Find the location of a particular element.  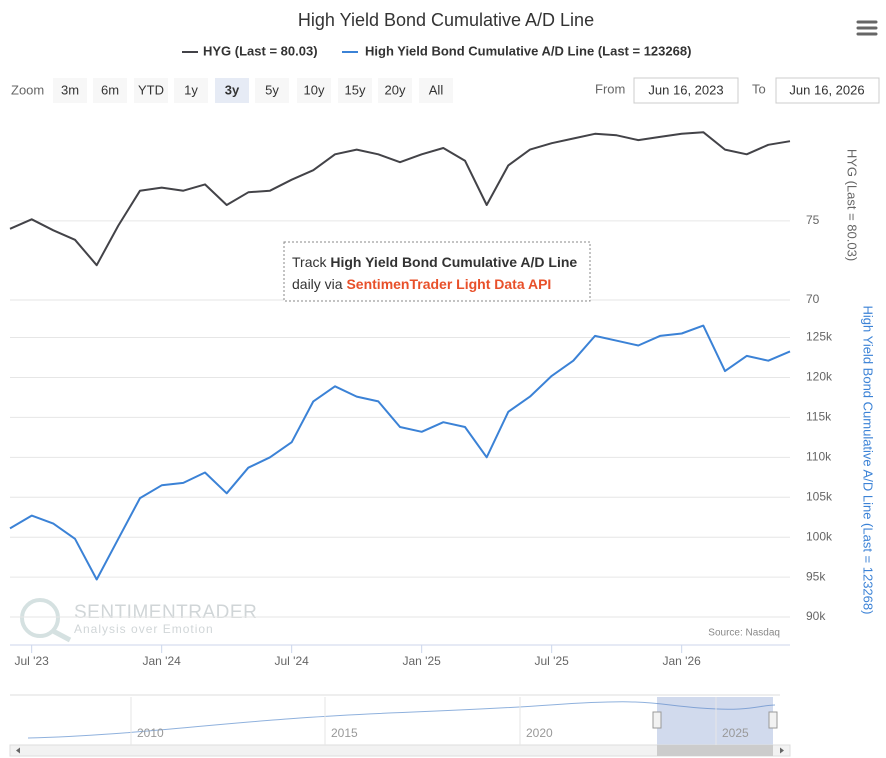

to-value: Jun 16, 2026 is located at coordinates (826, 89).